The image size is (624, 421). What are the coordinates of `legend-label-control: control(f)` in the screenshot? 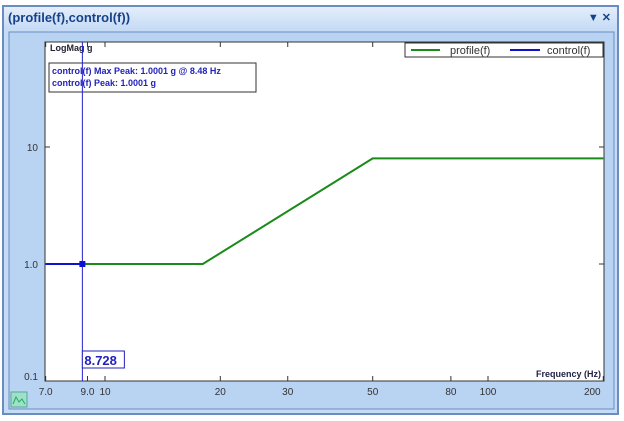 It's located at (568, 51).